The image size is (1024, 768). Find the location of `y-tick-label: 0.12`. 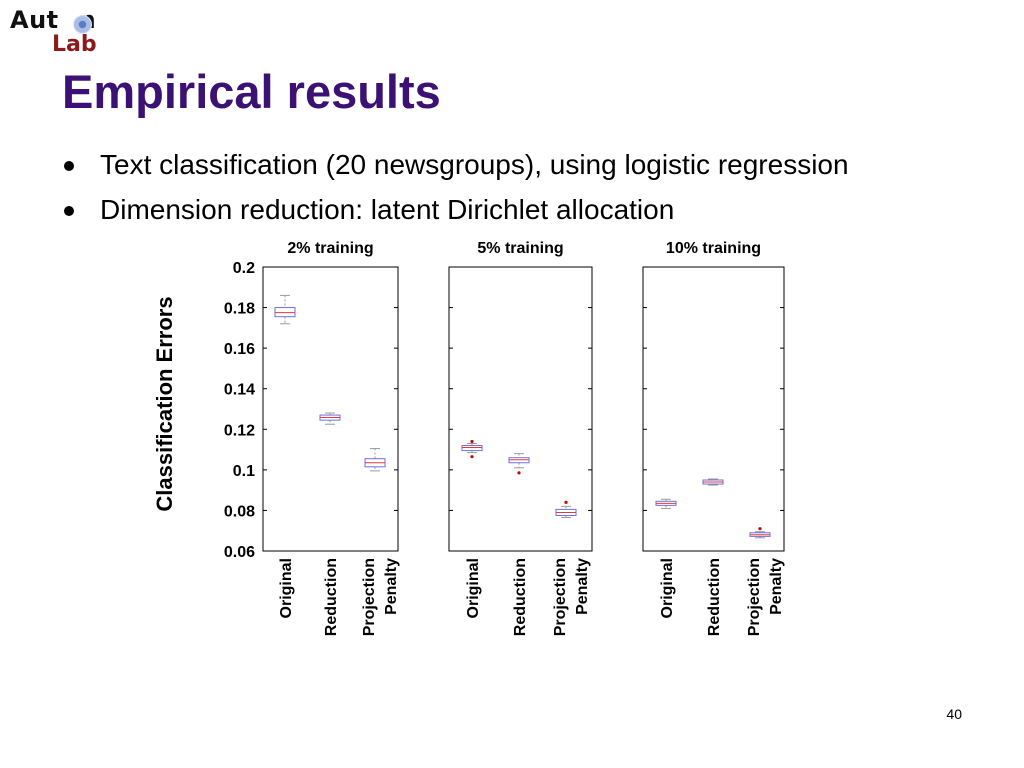

y-tick-label: 0.12 is located at coordinates (239, 430).